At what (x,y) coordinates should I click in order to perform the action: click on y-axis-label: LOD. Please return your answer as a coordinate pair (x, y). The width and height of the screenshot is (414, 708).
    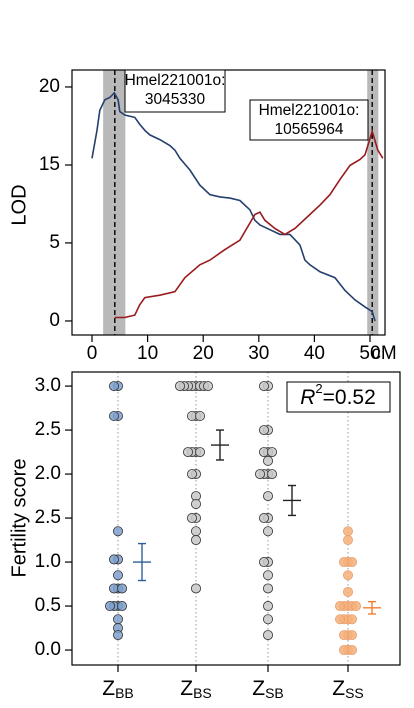
    Looking at the image, I should click on (19, 204).